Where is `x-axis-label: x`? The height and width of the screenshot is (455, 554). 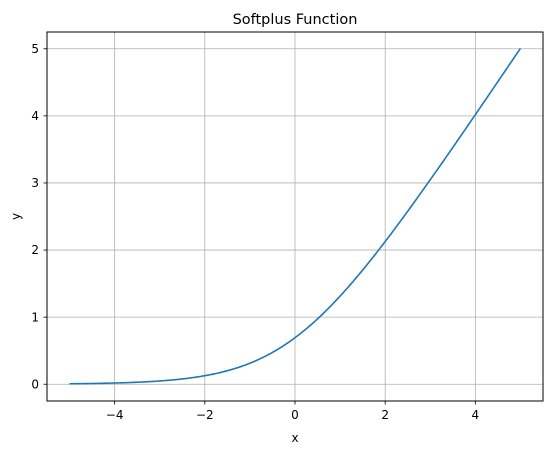
x-axis-label: x is located at coordinates (294, 438).